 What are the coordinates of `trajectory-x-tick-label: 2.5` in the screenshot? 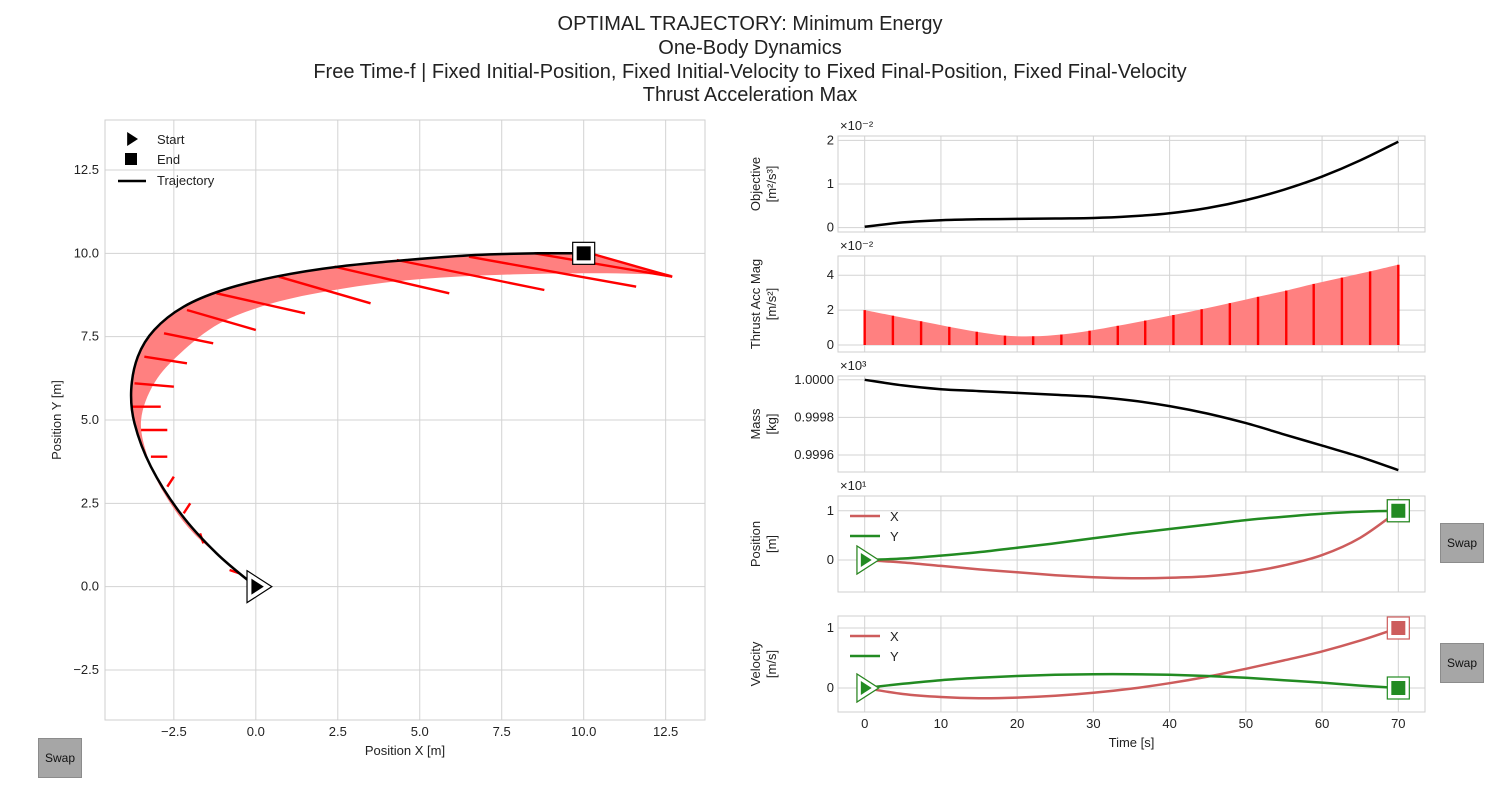 It's located at (338, 731).